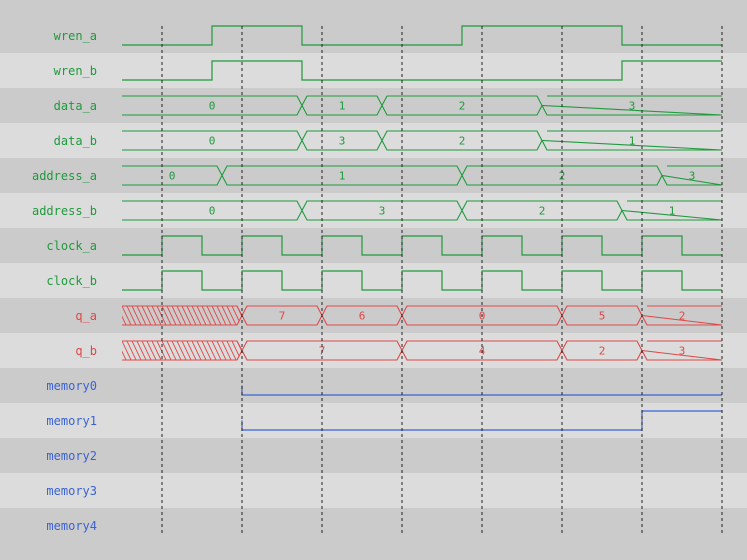 The height and width of the screenshot is (560, 747). I want to click on signal-label: address_b, so click(64, 211).